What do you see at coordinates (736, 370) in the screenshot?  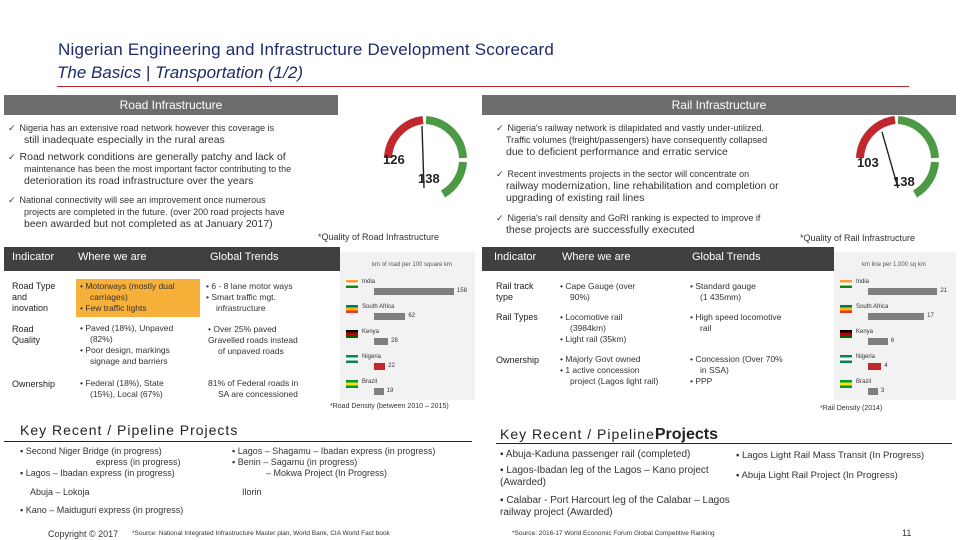 I see `rail-row-global-3: • Concession (Over 70% in SSA) • PPP` at bounding box center [736, 370].